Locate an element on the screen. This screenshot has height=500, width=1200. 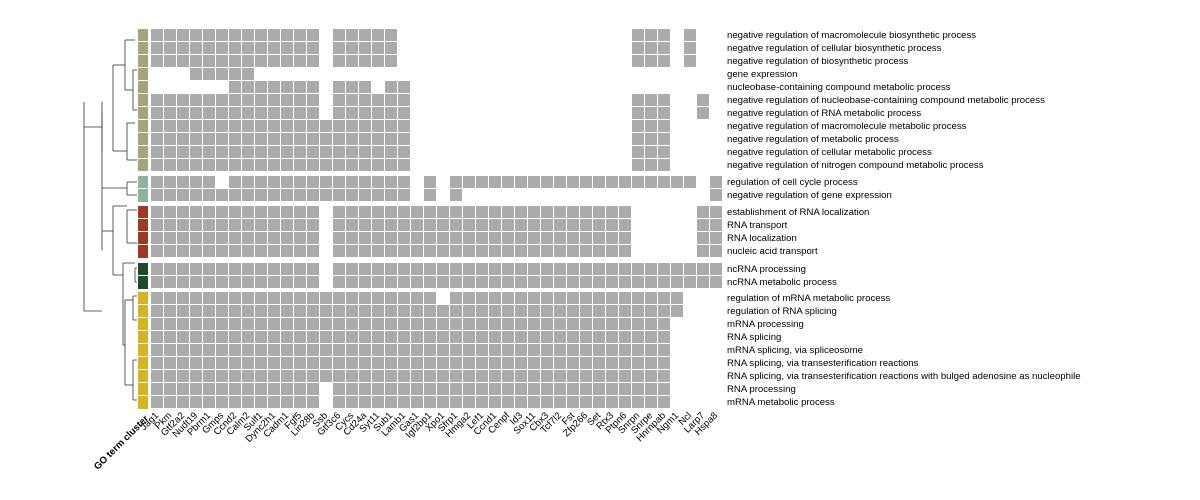
term-label: negative regulation of metabolic process is located at coordinates (813, 139).